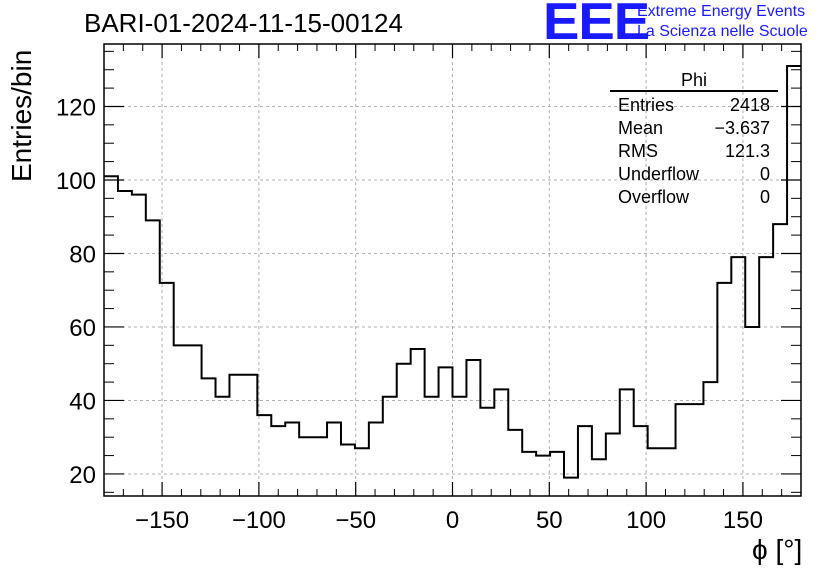  Describe the element at coordinates (742, 128) in the screenshot. I see `stats-value: −3.637` at that location.